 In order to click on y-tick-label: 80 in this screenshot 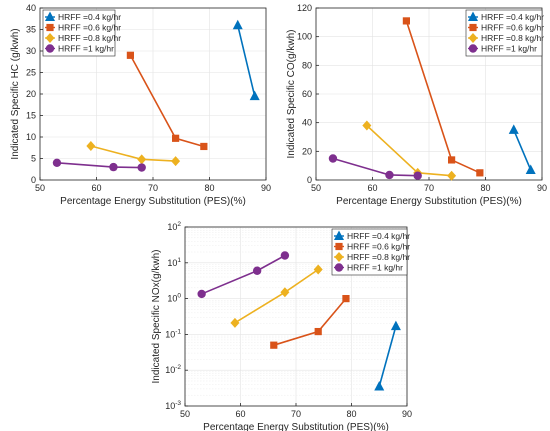, I will do `click(307, 65)`.